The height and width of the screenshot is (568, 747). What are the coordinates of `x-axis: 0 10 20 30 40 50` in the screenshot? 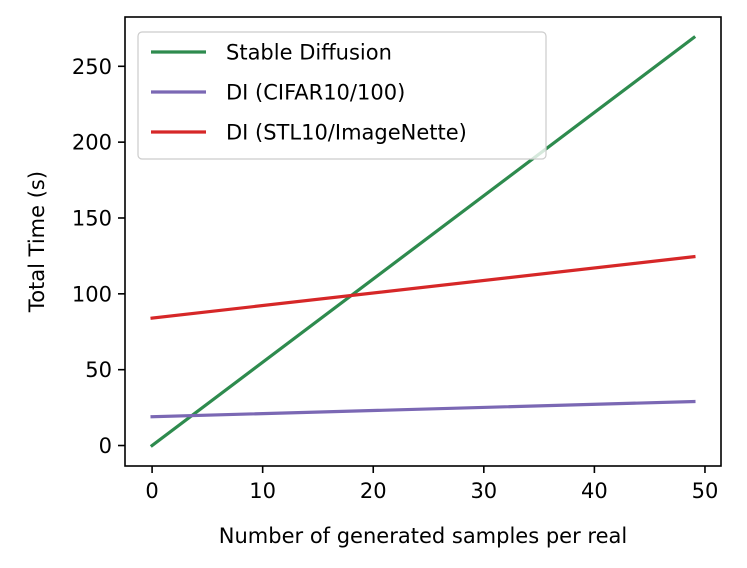 It's located at (431, 484).